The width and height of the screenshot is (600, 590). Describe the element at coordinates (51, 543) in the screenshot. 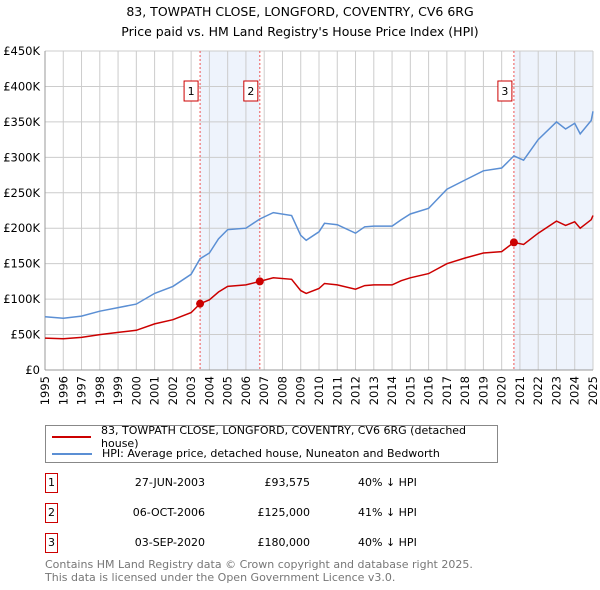

I see `sale-marker: 3` at that location.